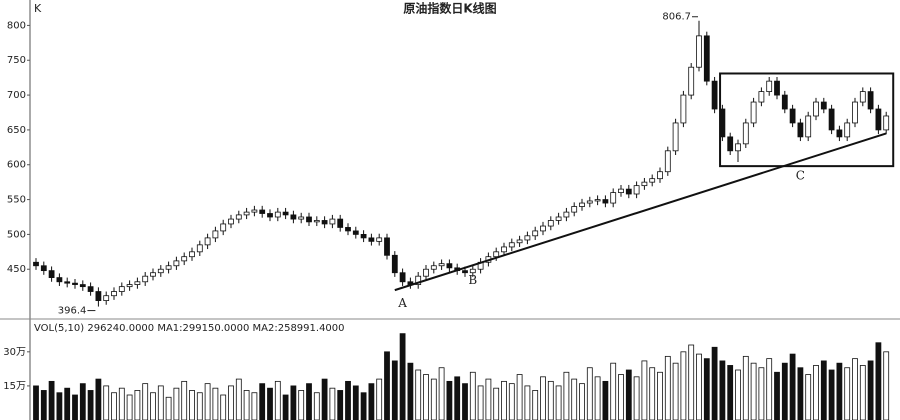  I want to click on annotation: A, so click(402, 303).